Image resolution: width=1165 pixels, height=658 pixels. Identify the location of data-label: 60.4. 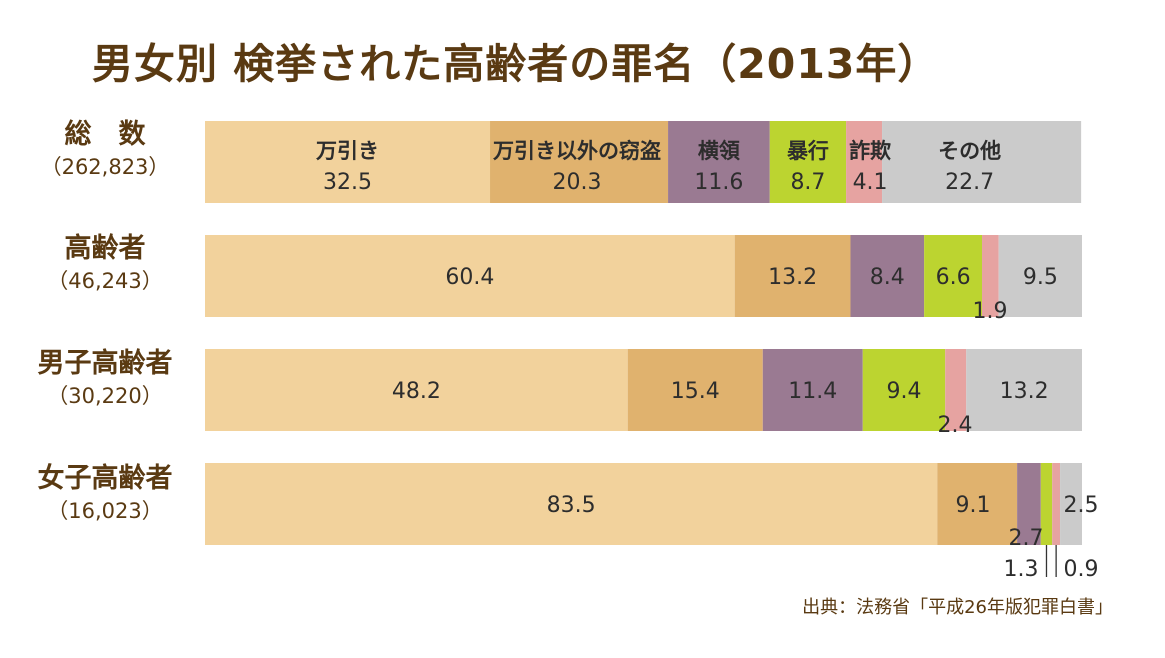
(469, 277).